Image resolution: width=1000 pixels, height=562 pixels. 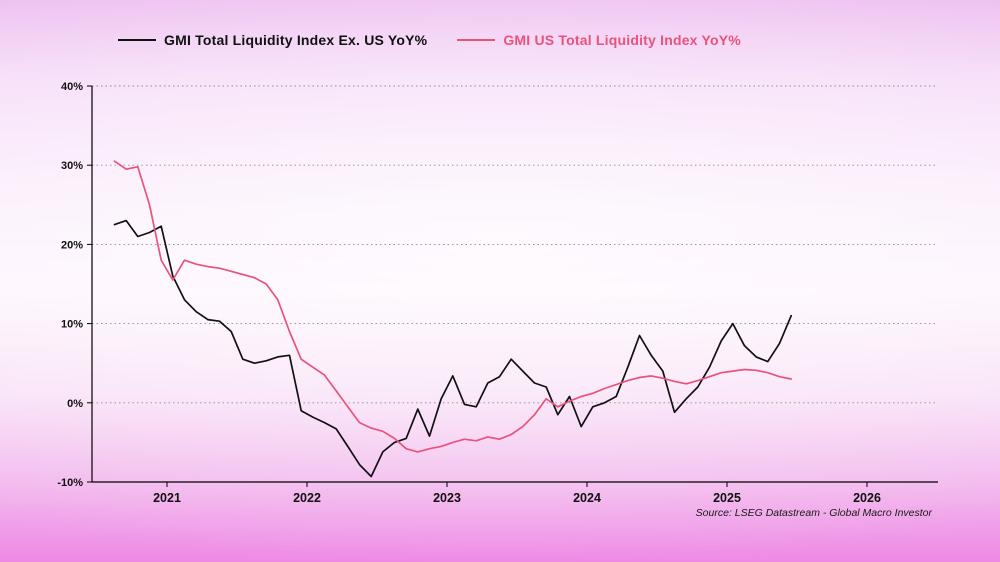 What do you see at coordinates (307, 498) in the screenshot?
I see `x-axis-label: 2022` at bounding box center [307, 498].